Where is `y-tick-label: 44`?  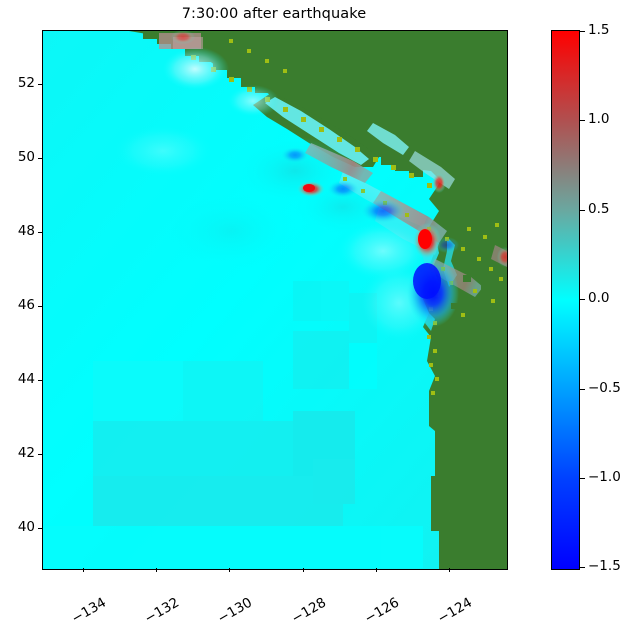
y-tick-label: 44 is located at coordinates (26, 379).